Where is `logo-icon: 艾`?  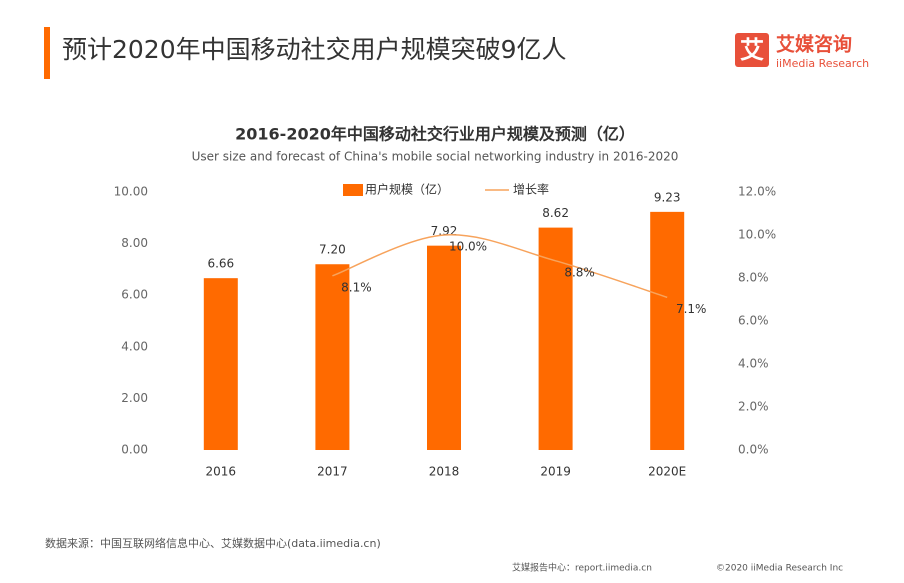 logo-icon: 艾 is located at coordinates (752, 50).